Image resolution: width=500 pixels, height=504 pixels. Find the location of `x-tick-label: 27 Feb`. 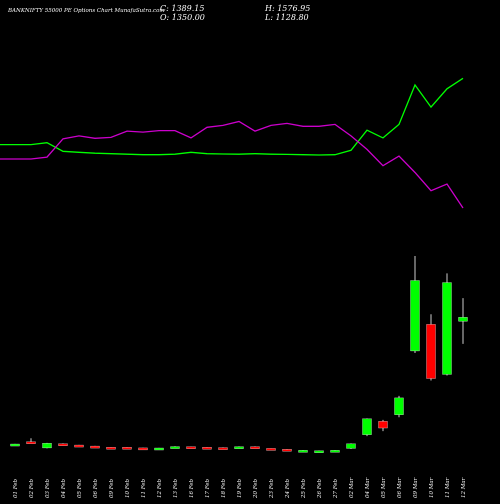

x-tick-label: 27 Feb is located at coordinates (336, 488).